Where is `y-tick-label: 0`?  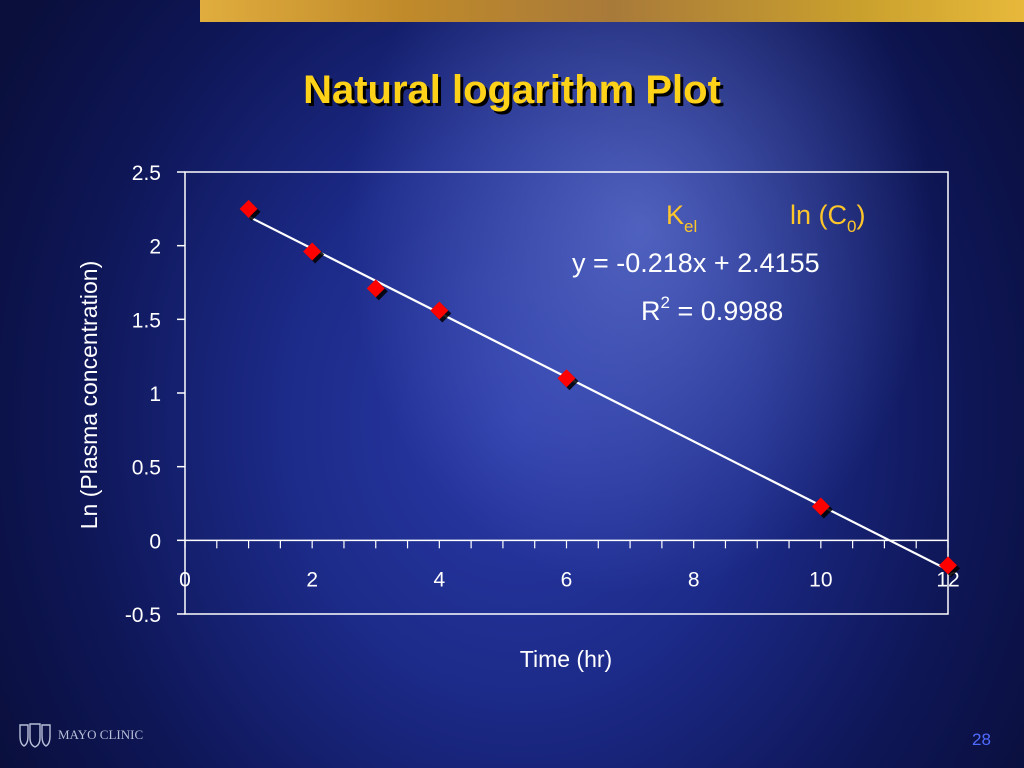 y-tick-label: 0 is located at coordinates (155, 541).